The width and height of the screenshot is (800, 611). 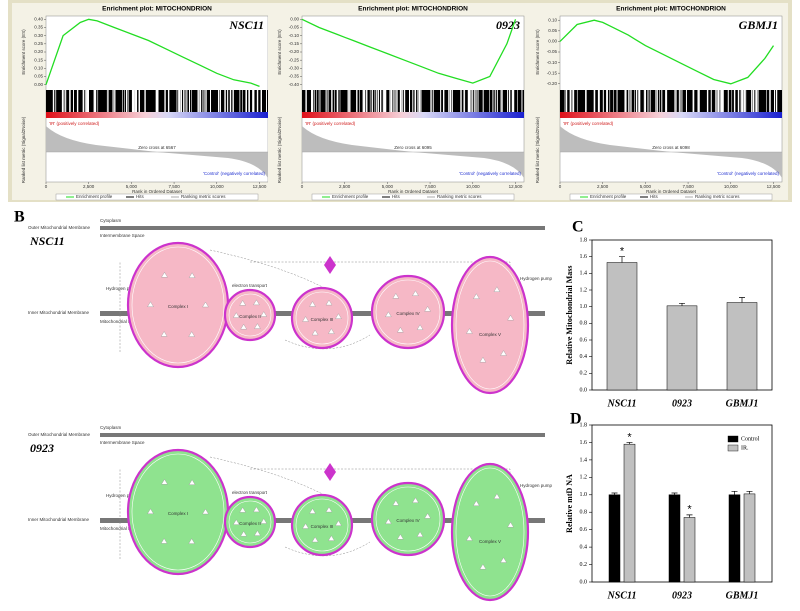 I want to click on connector, so click(x=315, y=300).